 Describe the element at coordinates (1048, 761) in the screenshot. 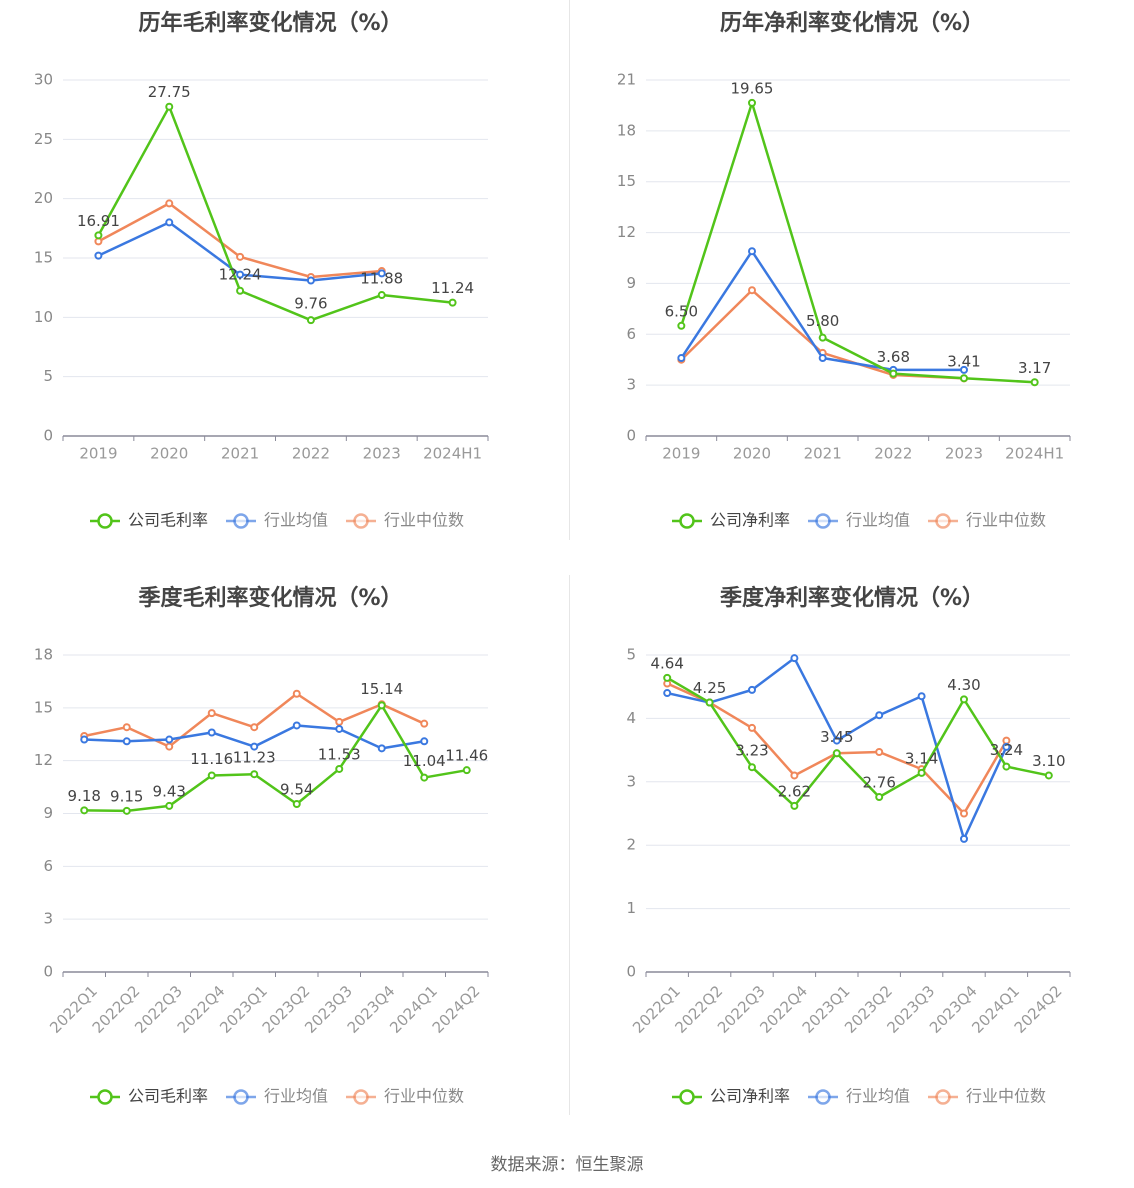

I see `data-label: 3.10` at that location.